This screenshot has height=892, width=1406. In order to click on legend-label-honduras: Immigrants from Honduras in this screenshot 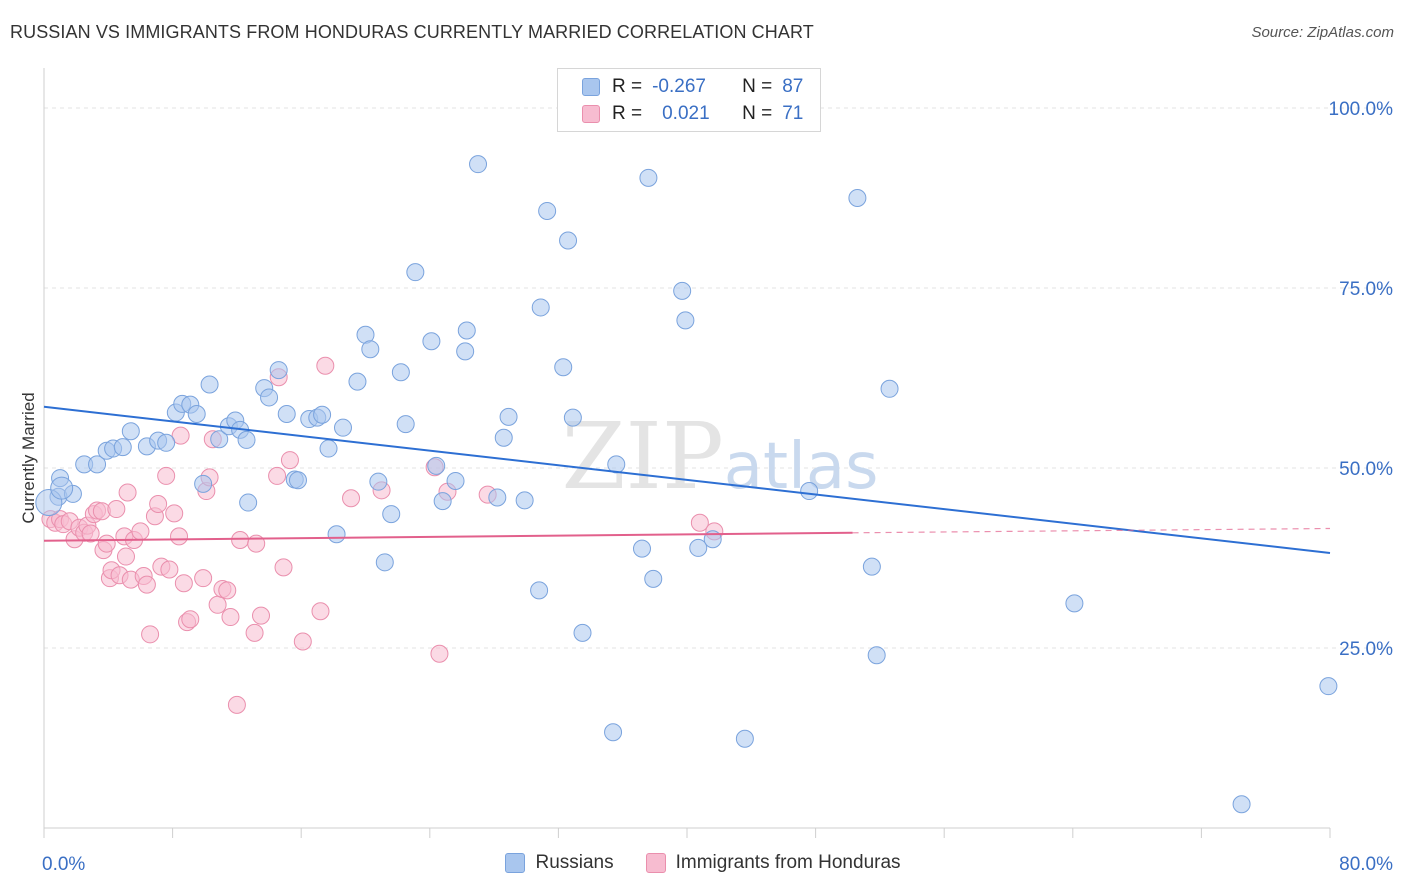, I will do `click(788, 862)`.